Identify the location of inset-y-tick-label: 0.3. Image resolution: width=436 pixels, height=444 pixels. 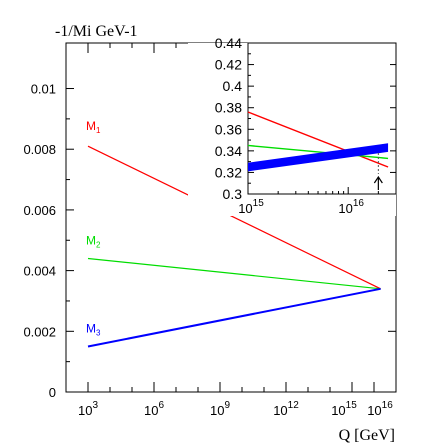
(233, 194).